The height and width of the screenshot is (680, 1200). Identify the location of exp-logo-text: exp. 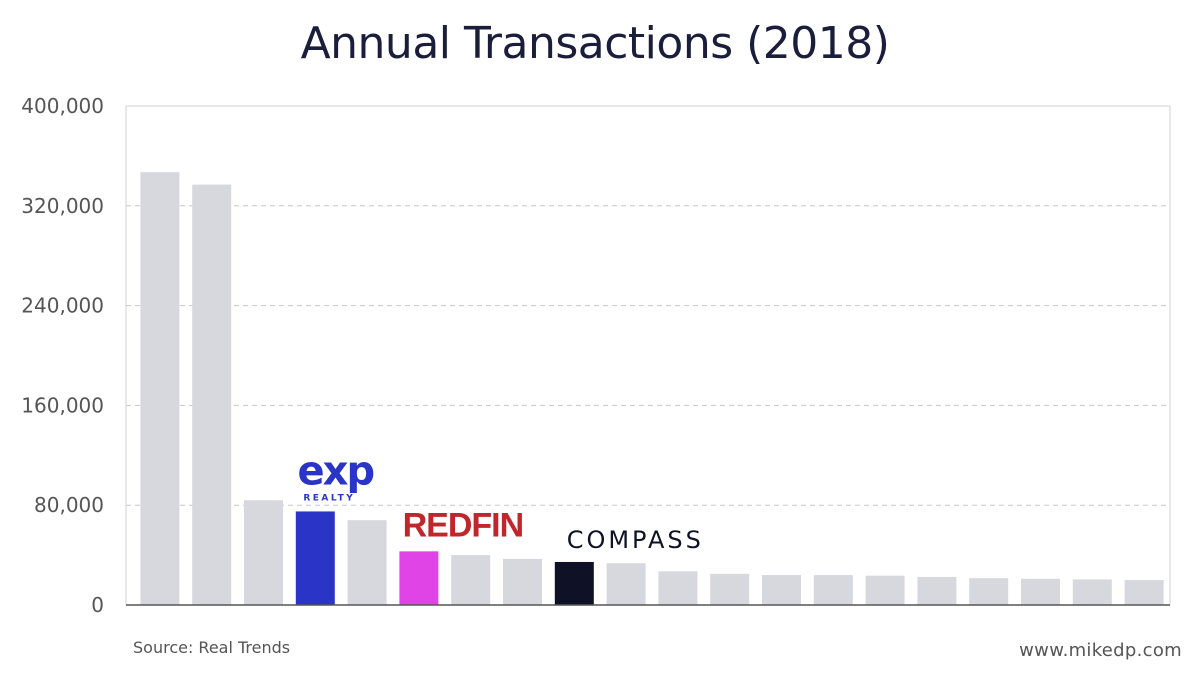
(336, 471).